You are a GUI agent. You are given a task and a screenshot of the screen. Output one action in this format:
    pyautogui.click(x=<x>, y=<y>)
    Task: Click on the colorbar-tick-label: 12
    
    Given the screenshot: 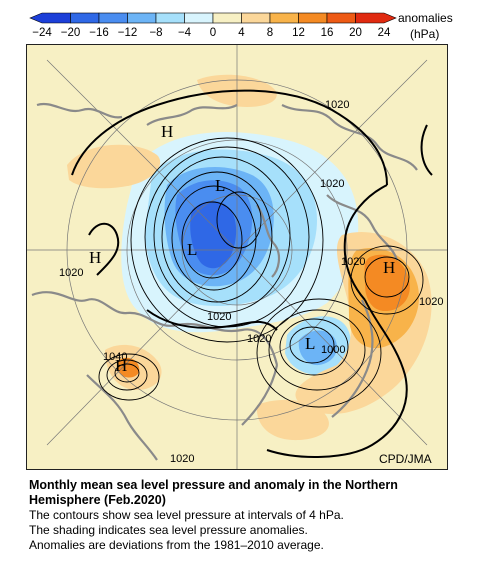 What is the action you would take?
    pyautogui.click(x=298, y=33)
    